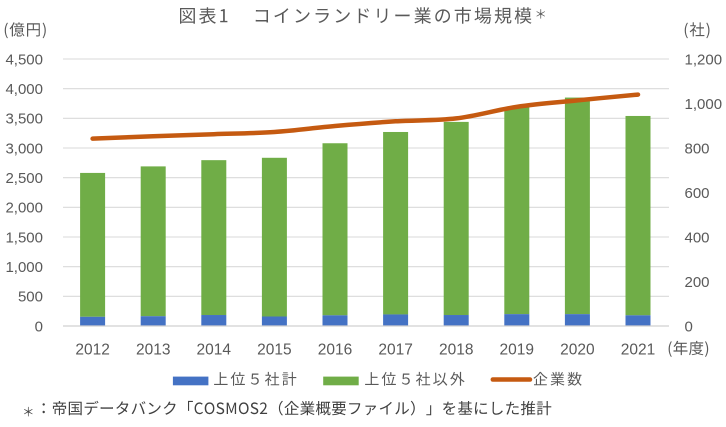 This screenshot has width=726, height=427. What do you see at coordinates (704, 59) in the screenshot?
I see `svg-text: 1,200` at bounding box center [704, 59].